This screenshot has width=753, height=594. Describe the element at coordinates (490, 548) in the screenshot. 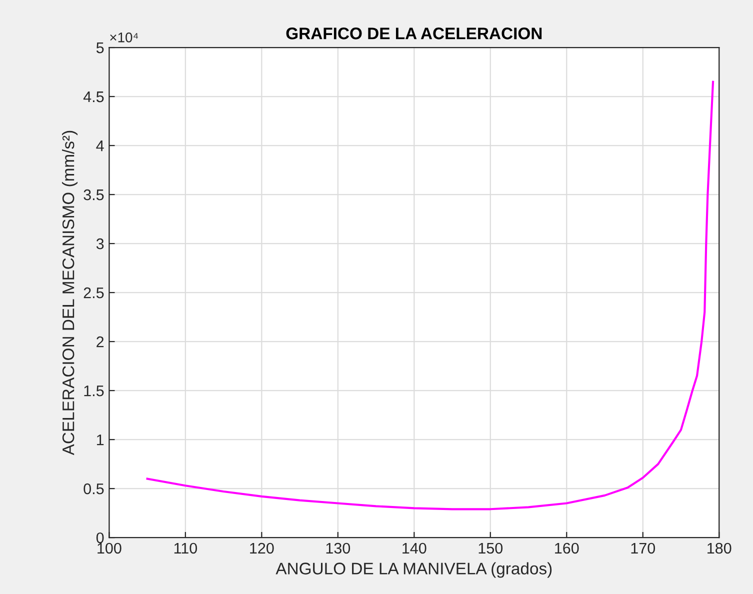

I see `x-tick-label: 150` at that location.